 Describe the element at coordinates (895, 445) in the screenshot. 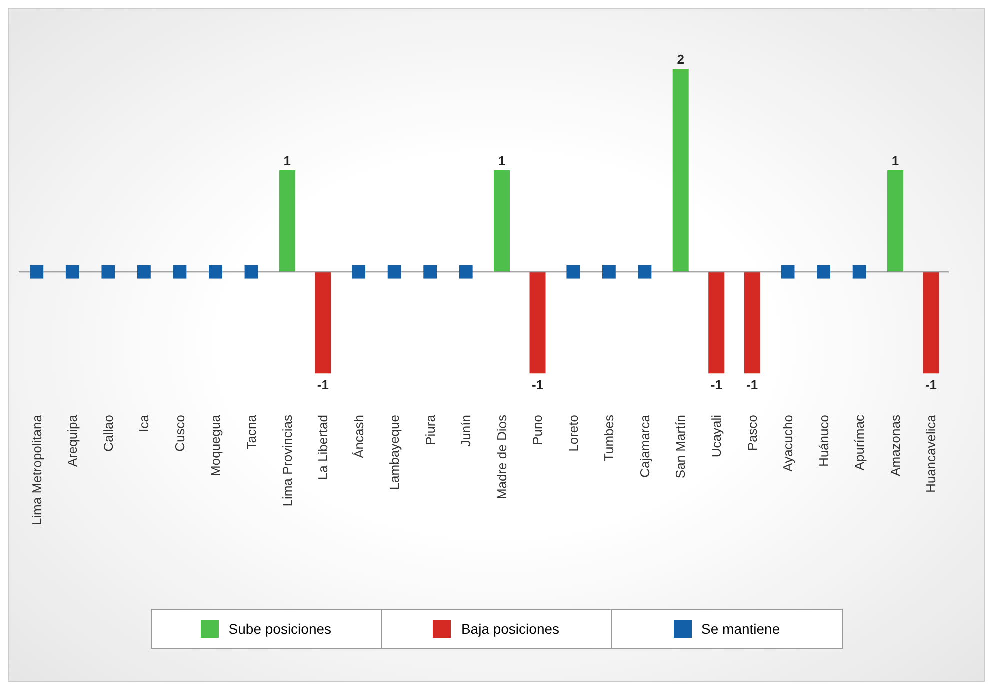

I see `x-tick-label: Amazonas` at that location.